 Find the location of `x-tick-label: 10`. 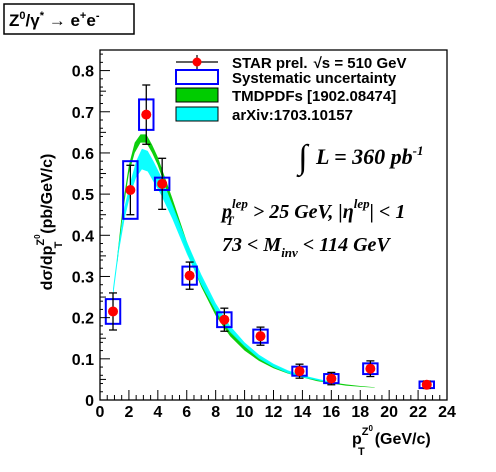

x-tick-label: 10 is located at coordinates (245, 412).